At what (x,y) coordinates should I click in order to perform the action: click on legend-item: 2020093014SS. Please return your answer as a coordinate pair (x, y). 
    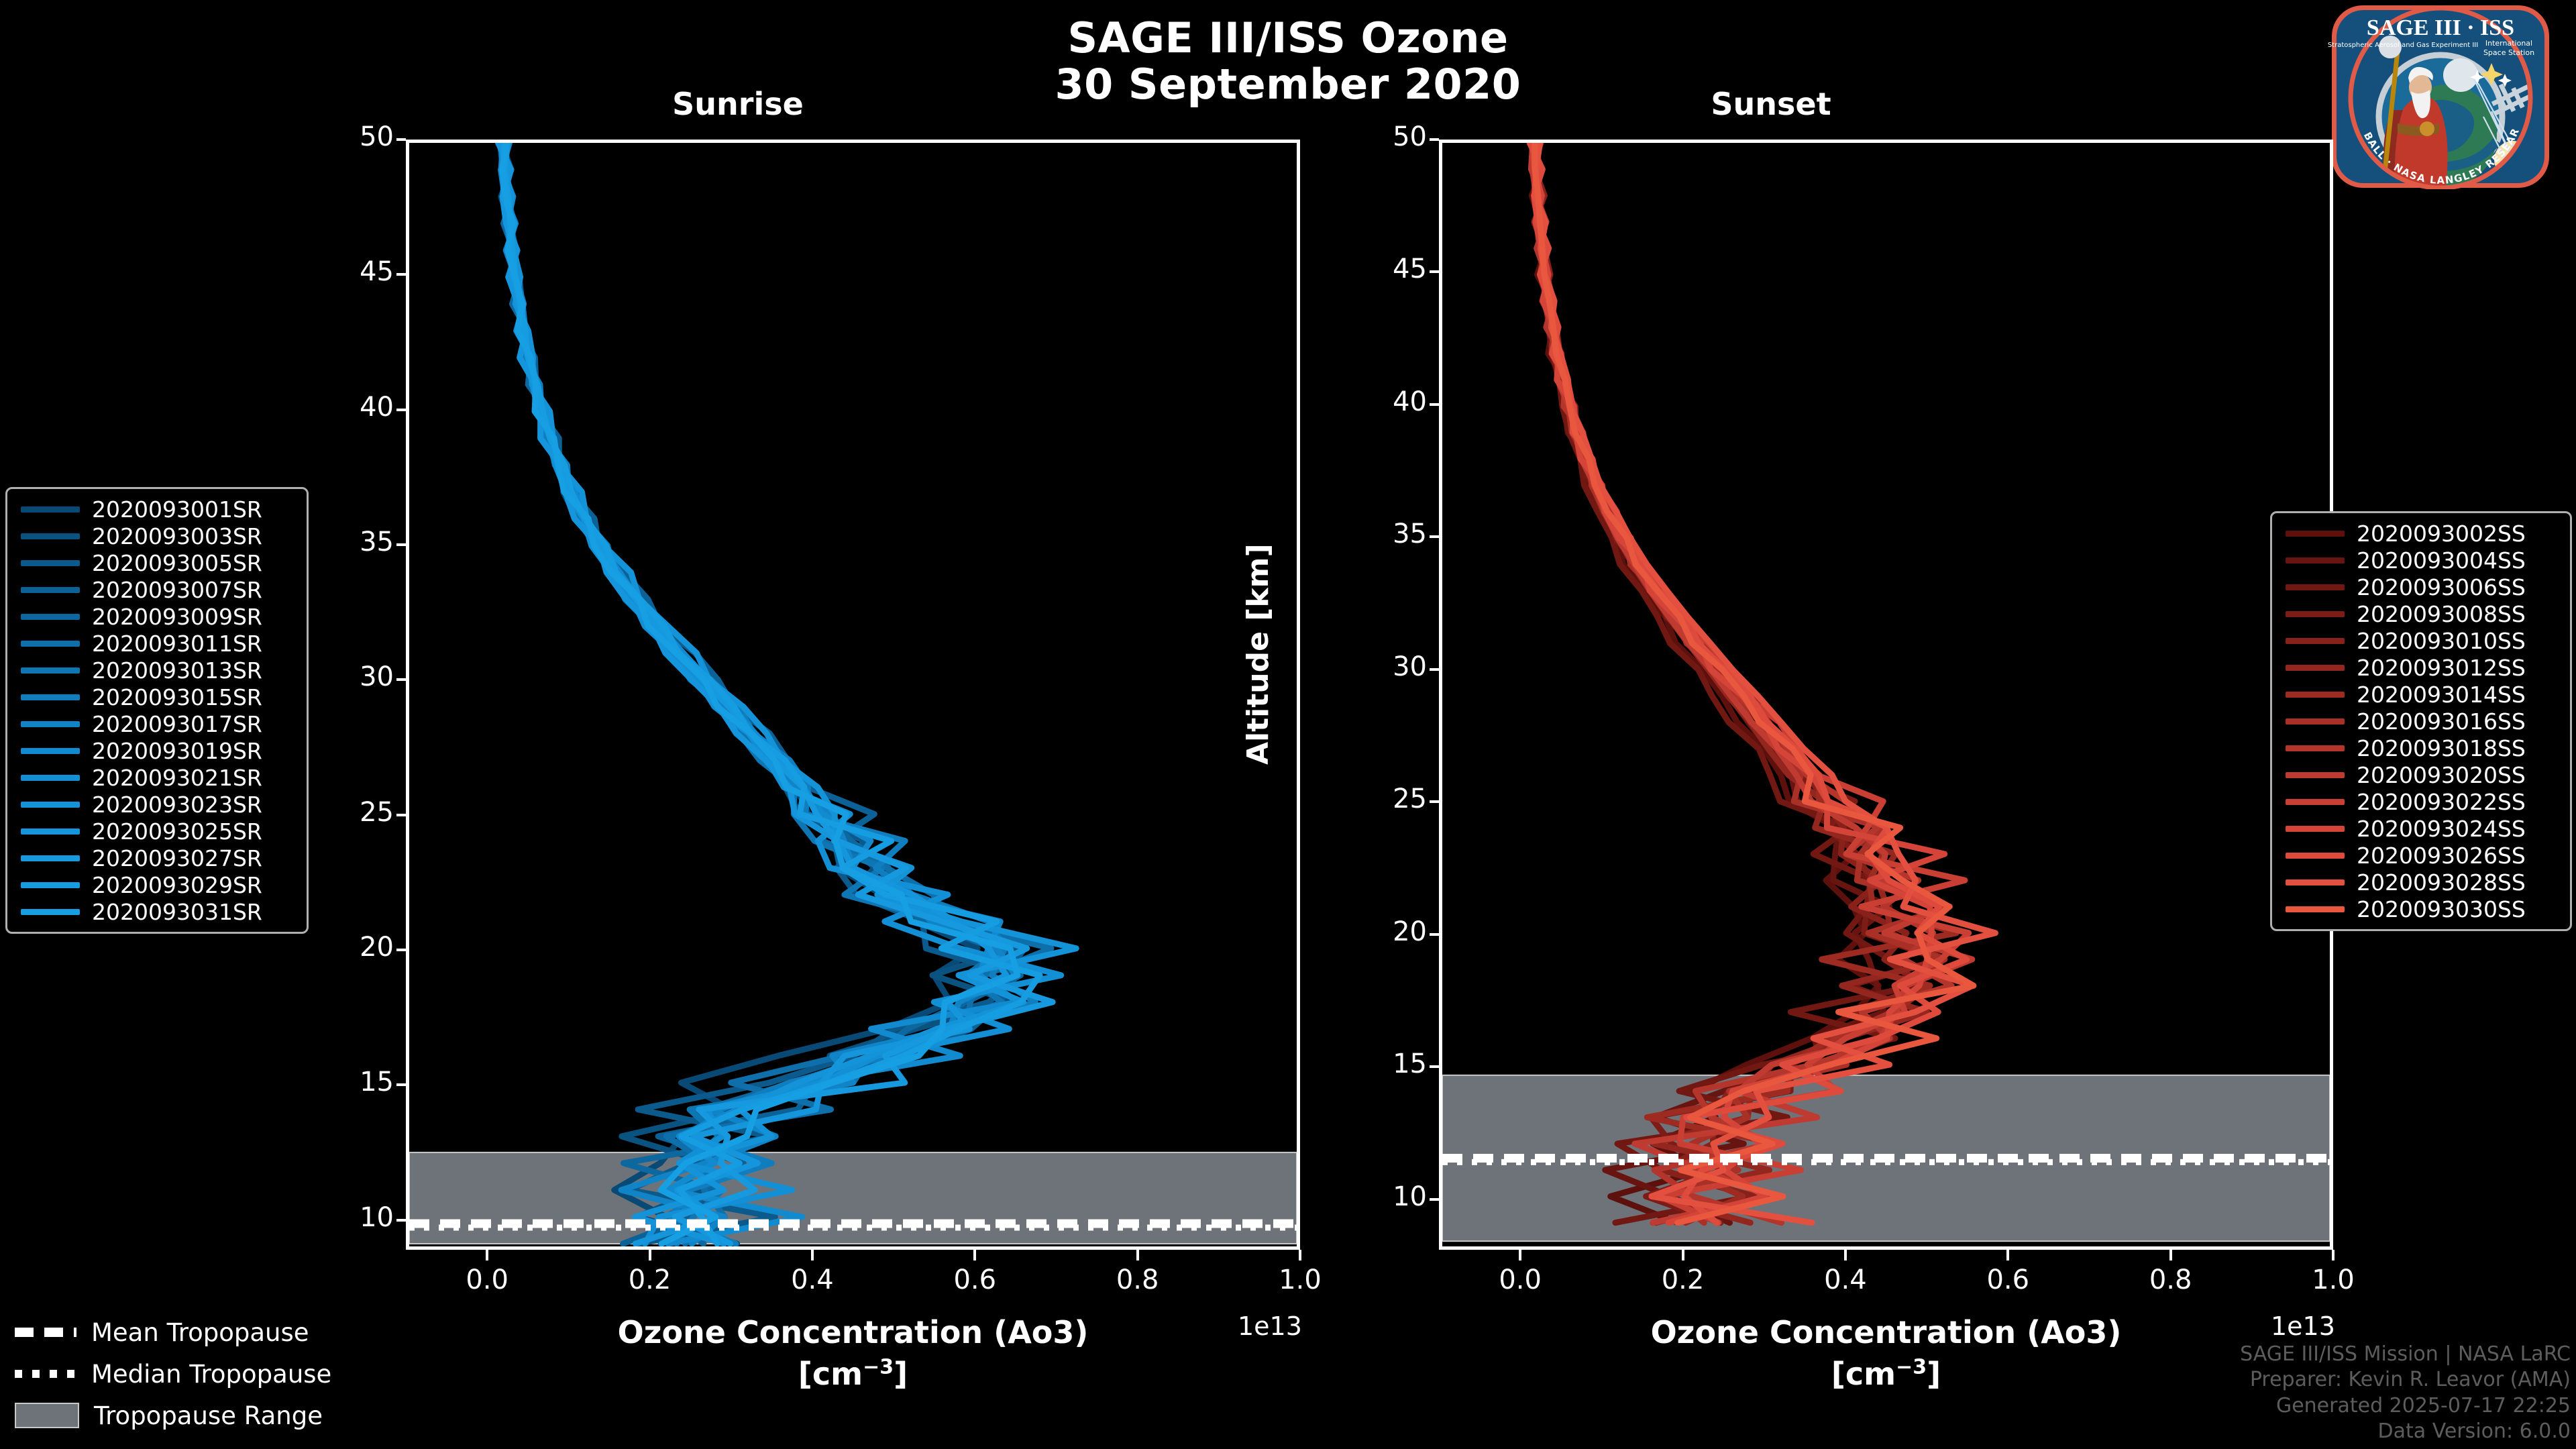
    Looking at the image, I should click on (2421, 694).